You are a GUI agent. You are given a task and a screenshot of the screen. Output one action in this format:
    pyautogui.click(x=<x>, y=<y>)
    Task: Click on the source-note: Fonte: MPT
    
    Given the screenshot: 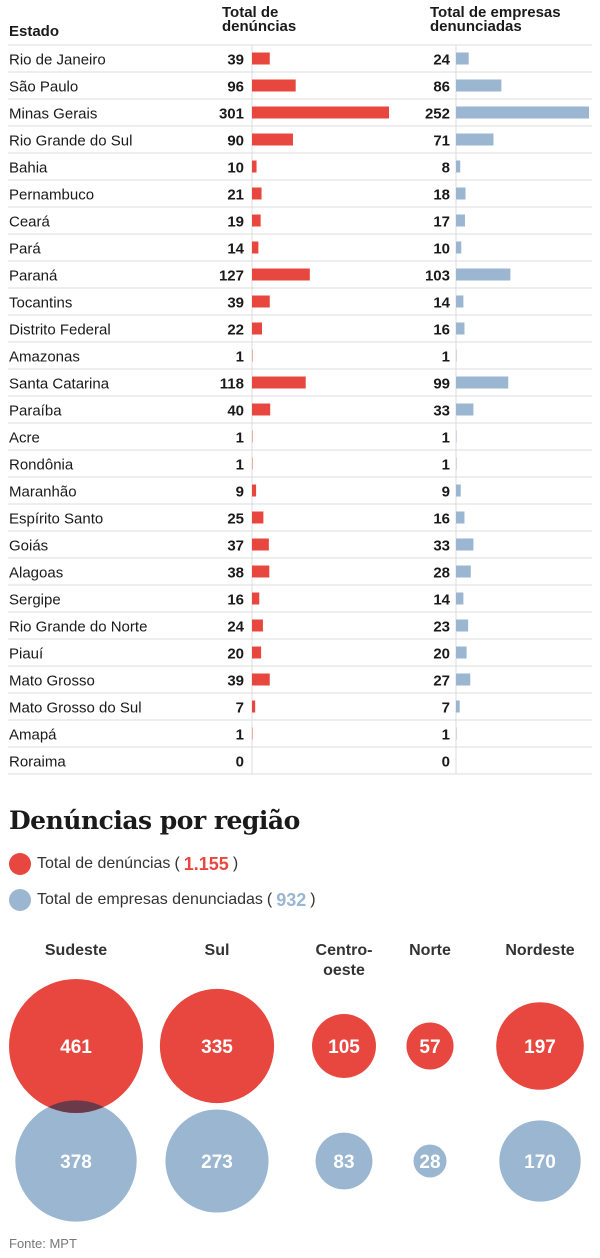 What is the action you would take?
    pyautogui.click(x=43, y=1243)
    